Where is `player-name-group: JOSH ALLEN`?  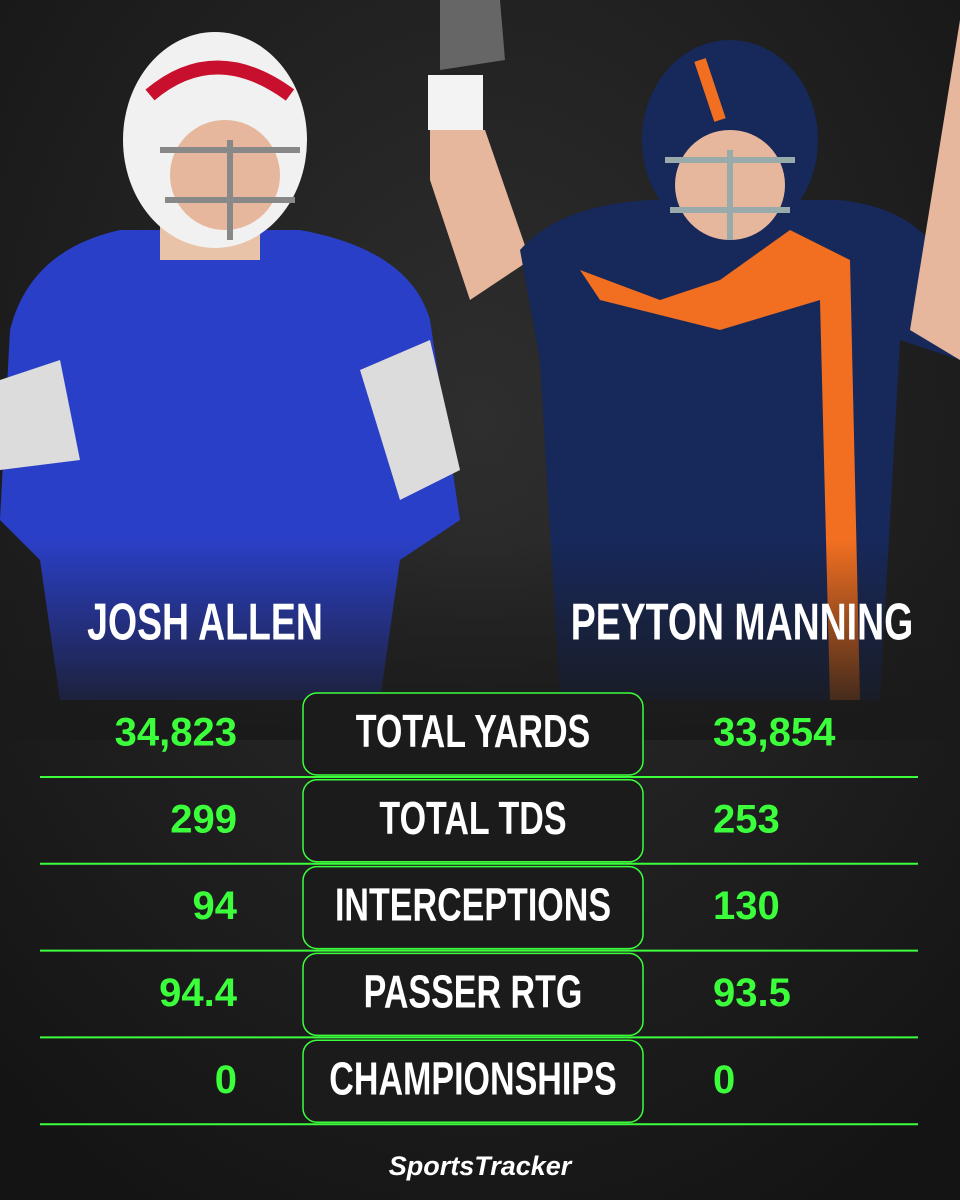
player-name-group: JOSH ALLEN is located at coordinates (205, 622).